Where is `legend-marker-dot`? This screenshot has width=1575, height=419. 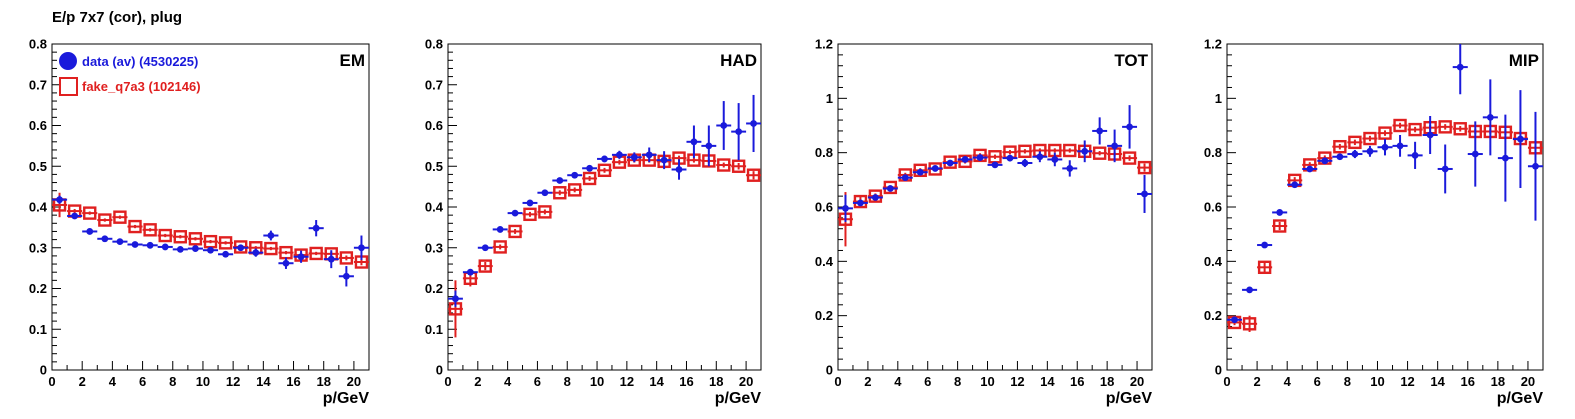
legend-marker-dot is located at coordinates (68, 61).